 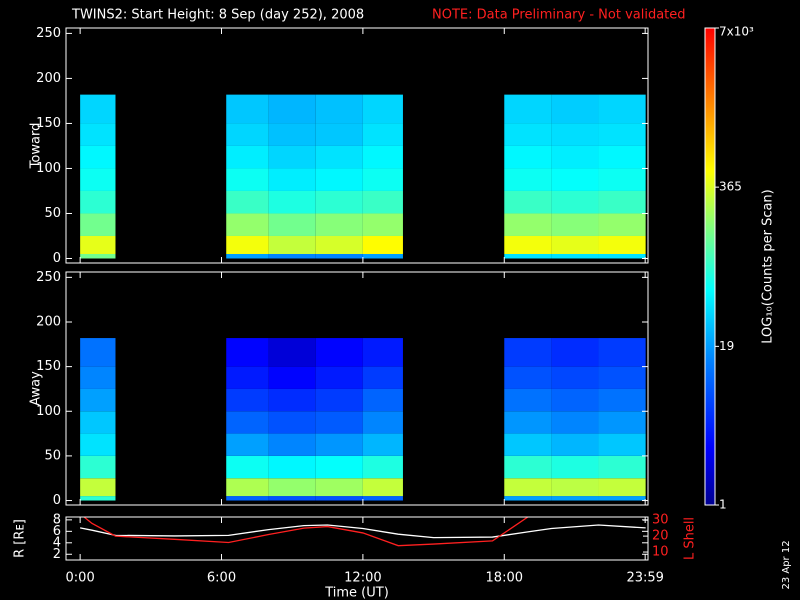 What do you see at coordinates (710, 266) in the screenshot?
I see `colorbar` at bounding box center [710, 266].